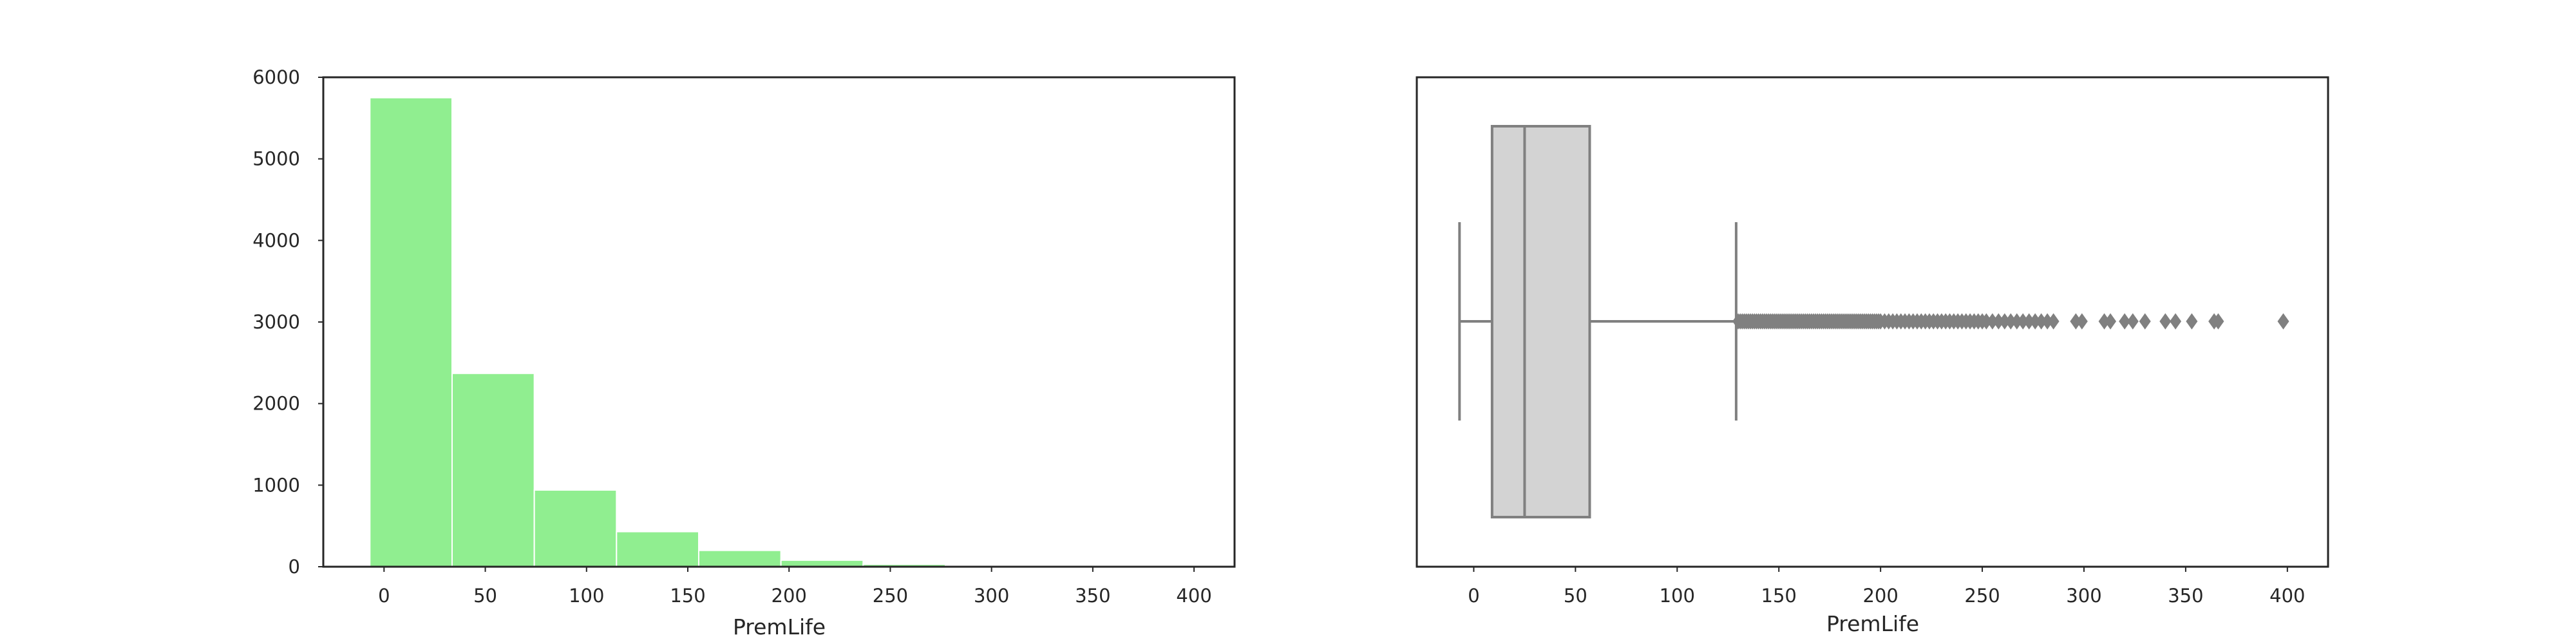 The height and width of the screenshot is (644, 2576). Describe the element at coordinates (276, 77) in the screenshot. I see `histogram-y-tick-label: 6000` at that location.